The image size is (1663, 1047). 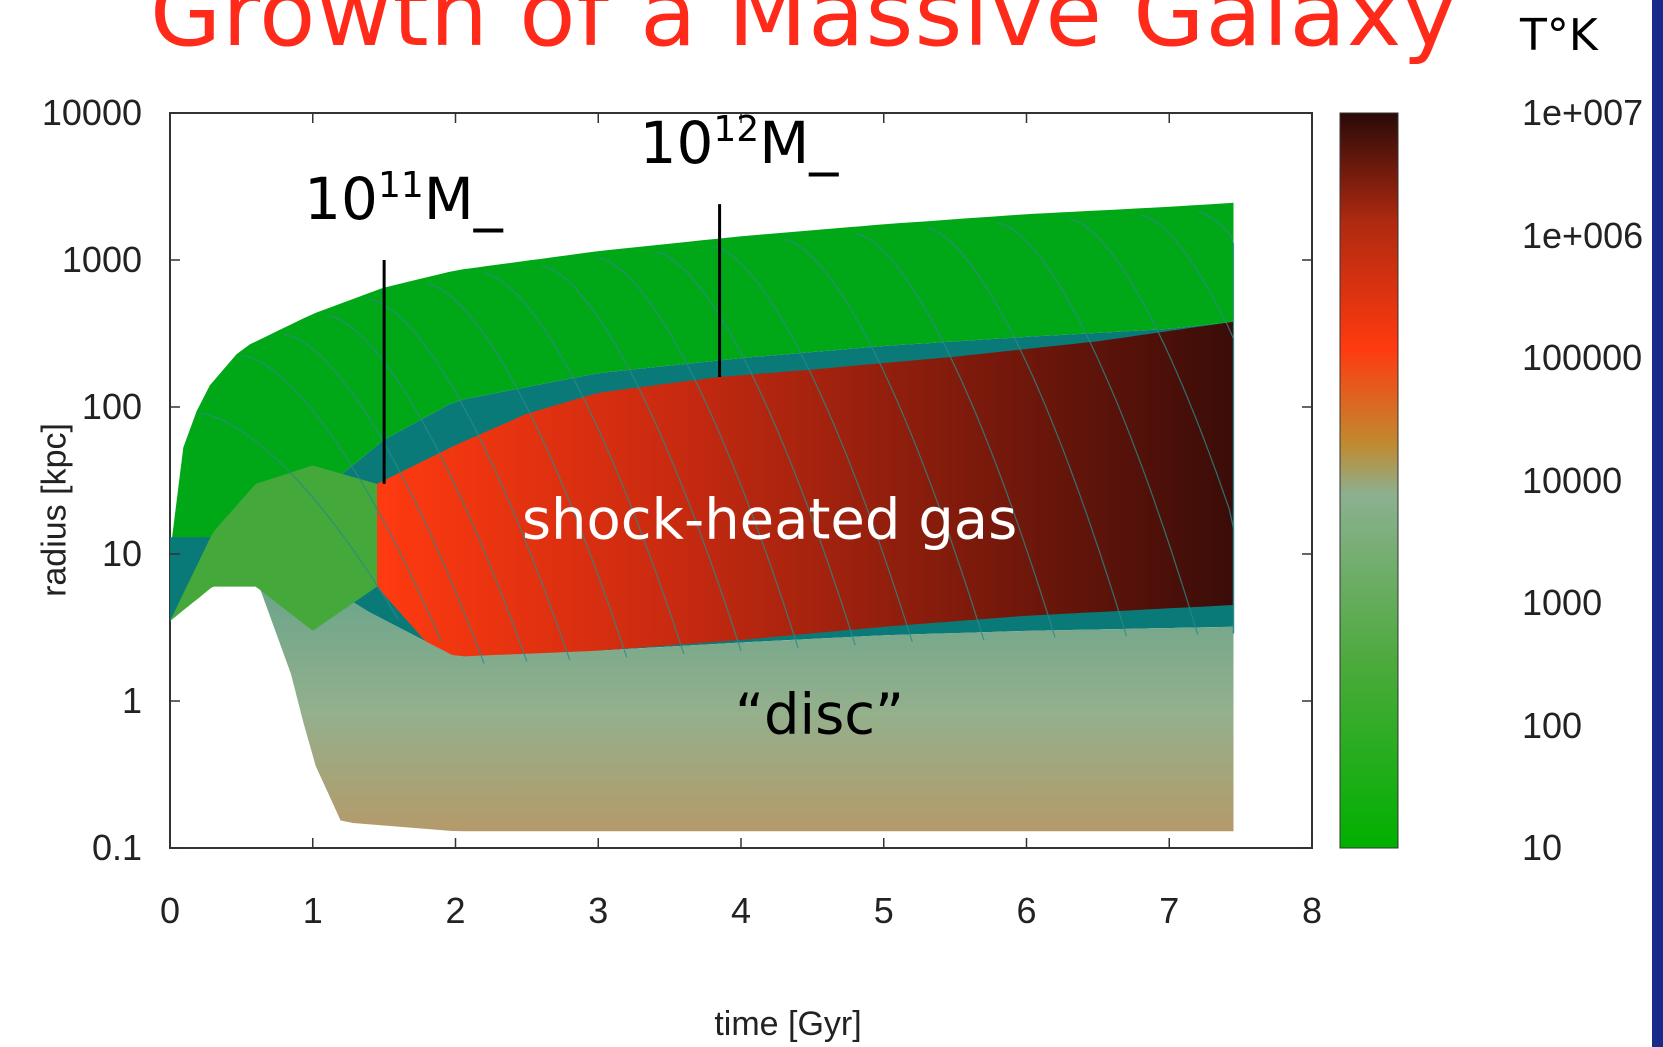 I want to click on x-tick-label: 0, so click(x=170, y=910).